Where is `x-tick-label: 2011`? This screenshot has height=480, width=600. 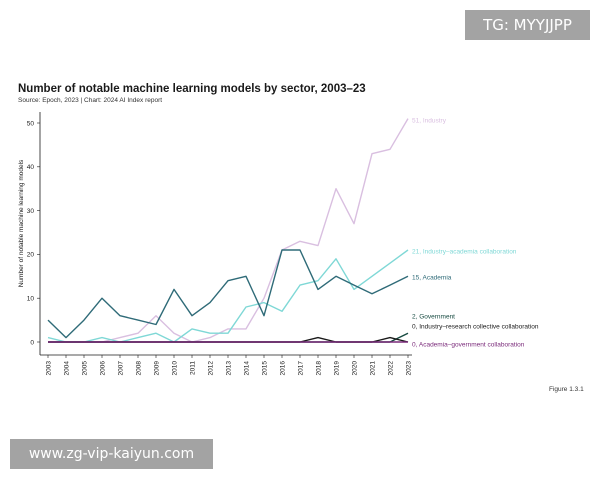
x-tick-label: 2011 is located at coordinates (192, 368).